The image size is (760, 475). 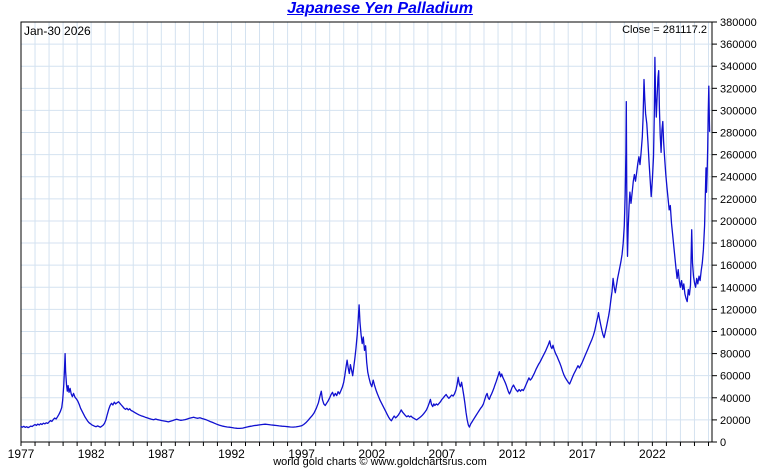 What do you see at coordinates (161, 454) in the screenshot?
I see `x-axis-label: 1987` at bounding box center [161, 454].